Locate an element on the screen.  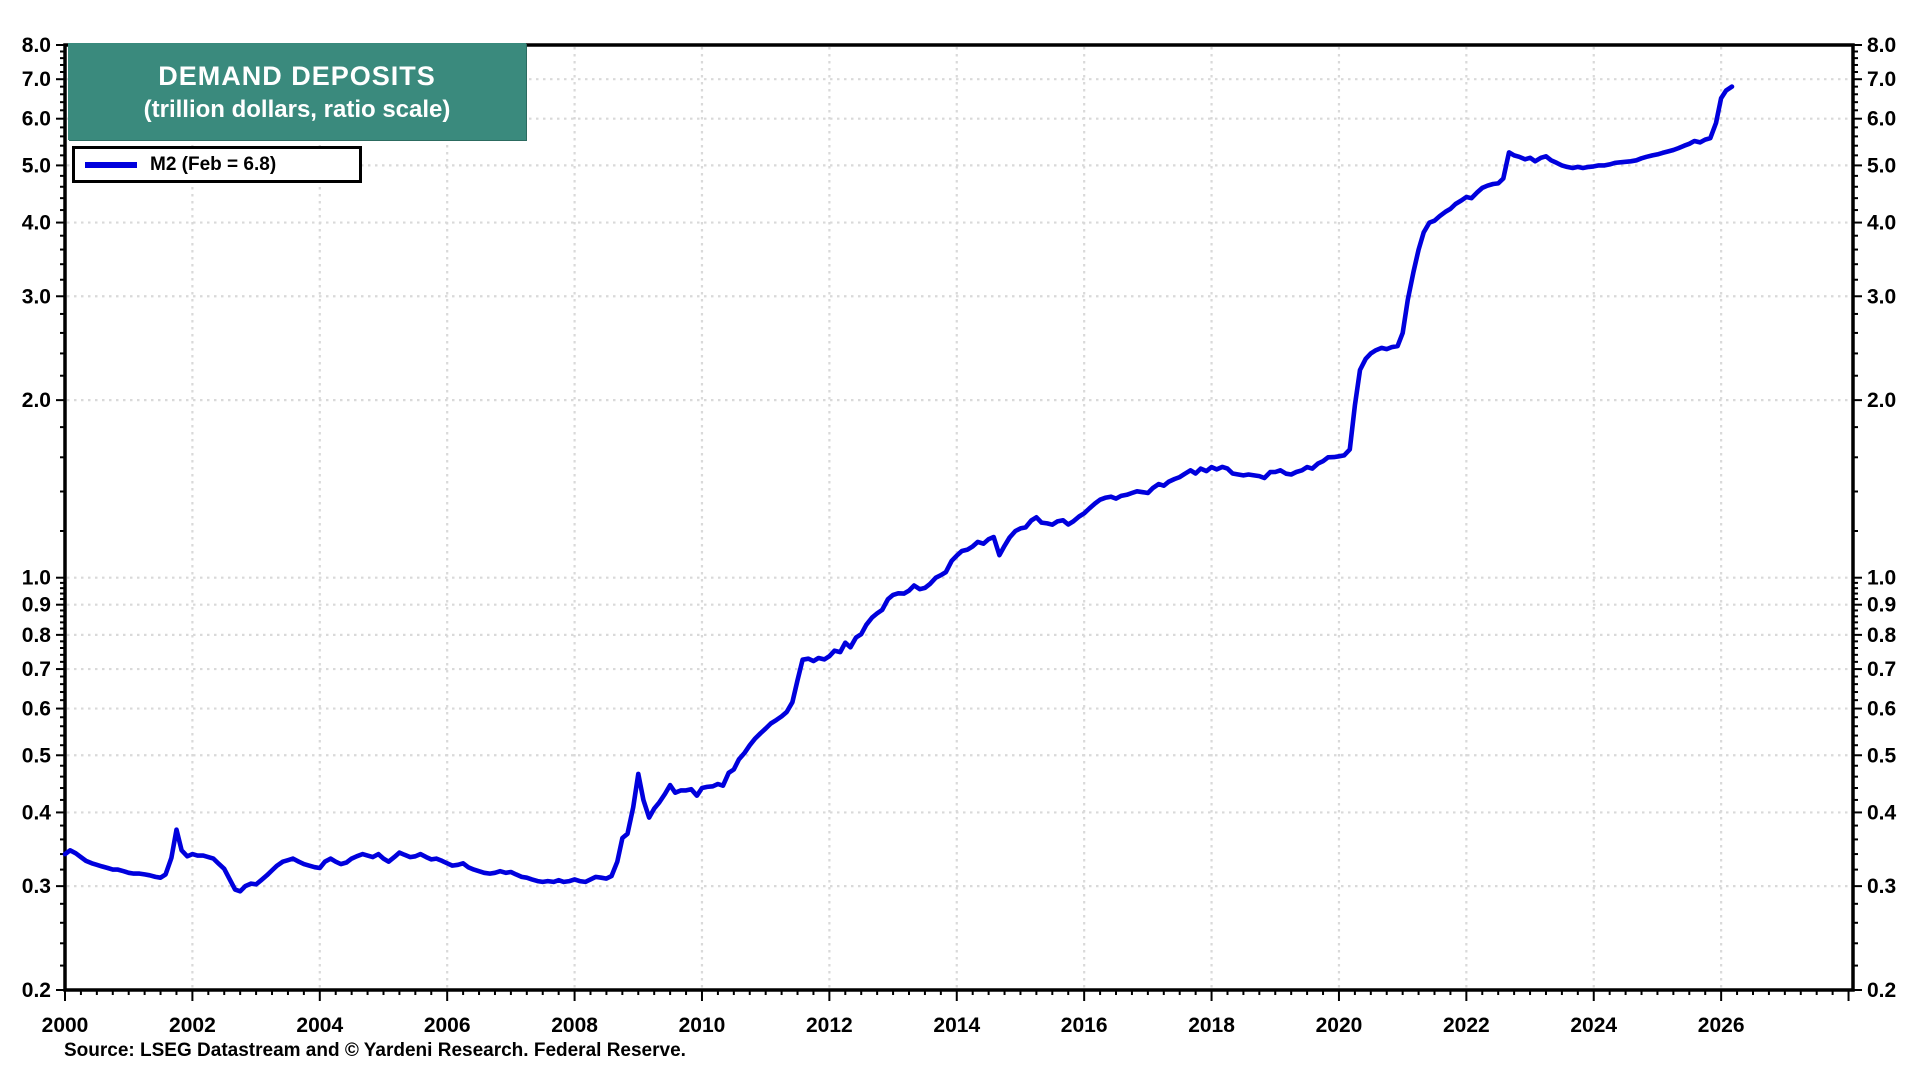
y-axis-tick-label-right: 3.0 is located at coordinates (1881, 296).